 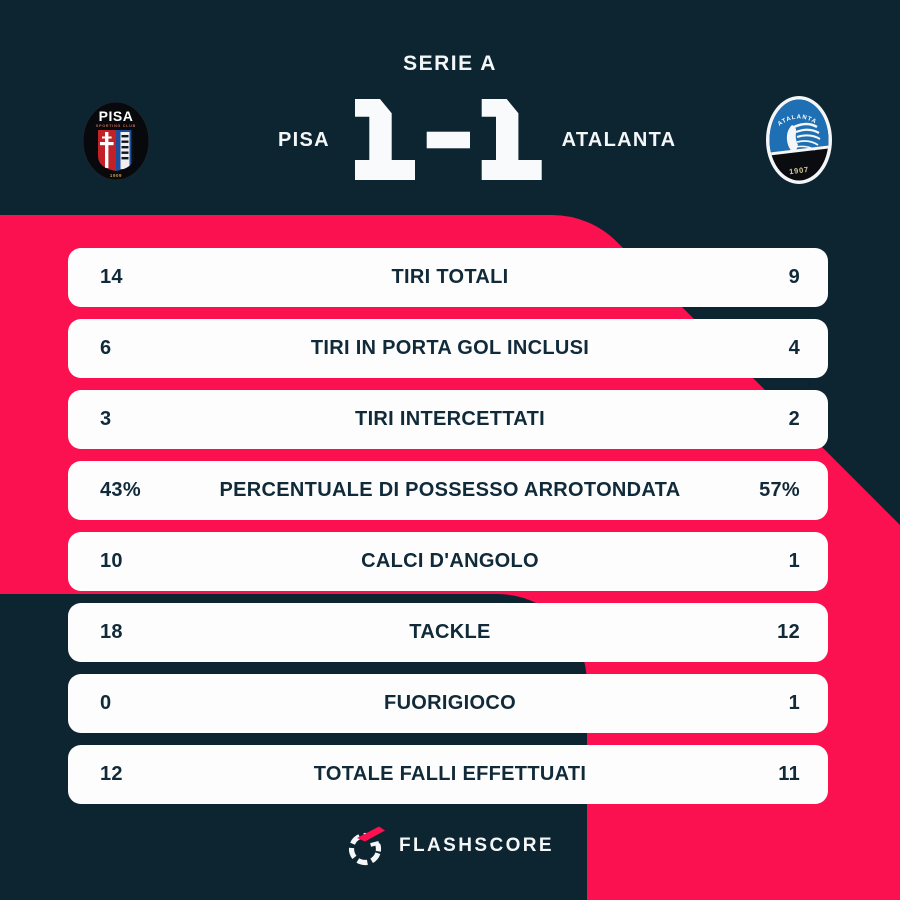 I want to click on home-stat-value: 6, so click(x=106, y=348).